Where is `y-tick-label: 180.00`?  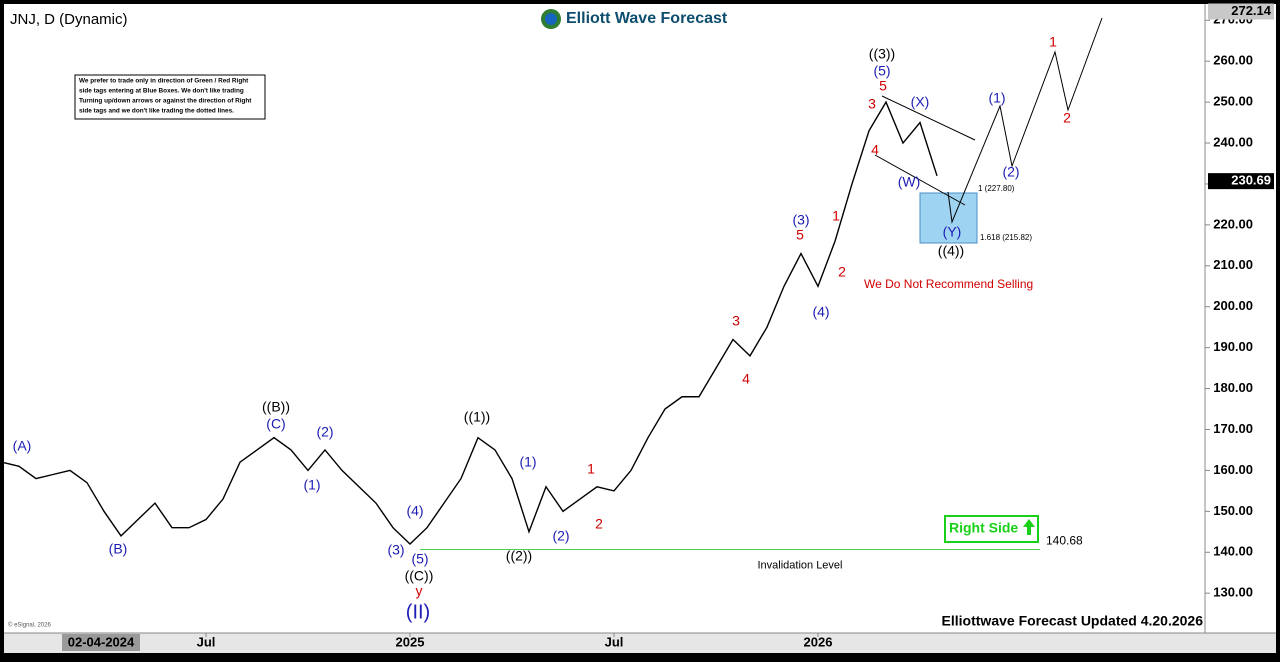
y-tick-label: 180.00 is located at coordinates (1233, 387).